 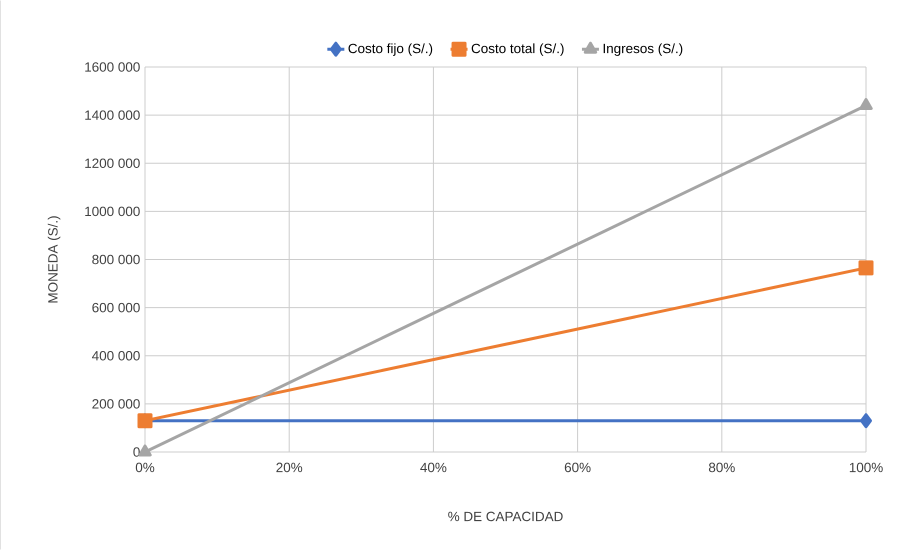 What do you see at coordinates (116, 307) in the screenshot?
I see `y-tick-label: 600 000` at bounding box center [116, 307].